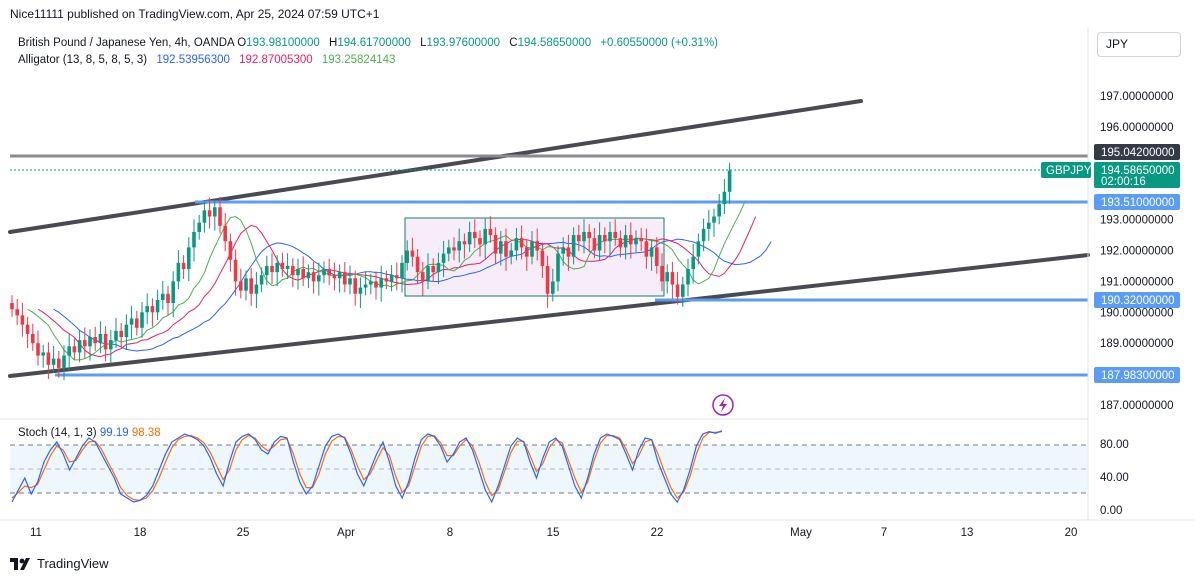 The height and width of the screenshot is (581, 1195). I want to click on price-tick: 196.00000000, so click(1137, 128).